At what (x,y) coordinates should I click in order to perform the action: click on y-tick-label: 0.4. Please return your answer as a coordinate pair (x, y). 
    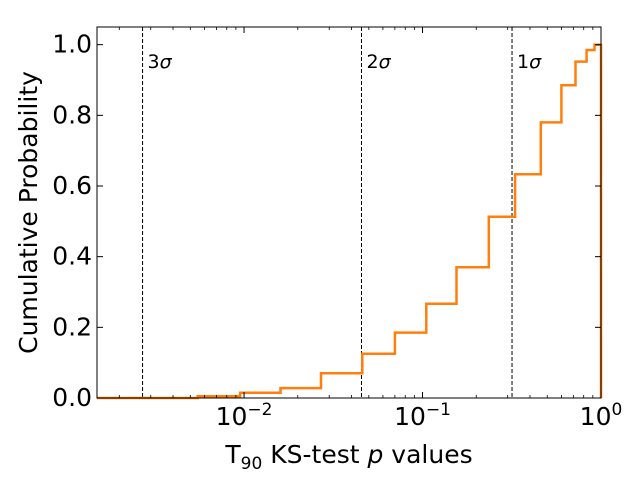
    Looking at the image, I should click on (72, 256).